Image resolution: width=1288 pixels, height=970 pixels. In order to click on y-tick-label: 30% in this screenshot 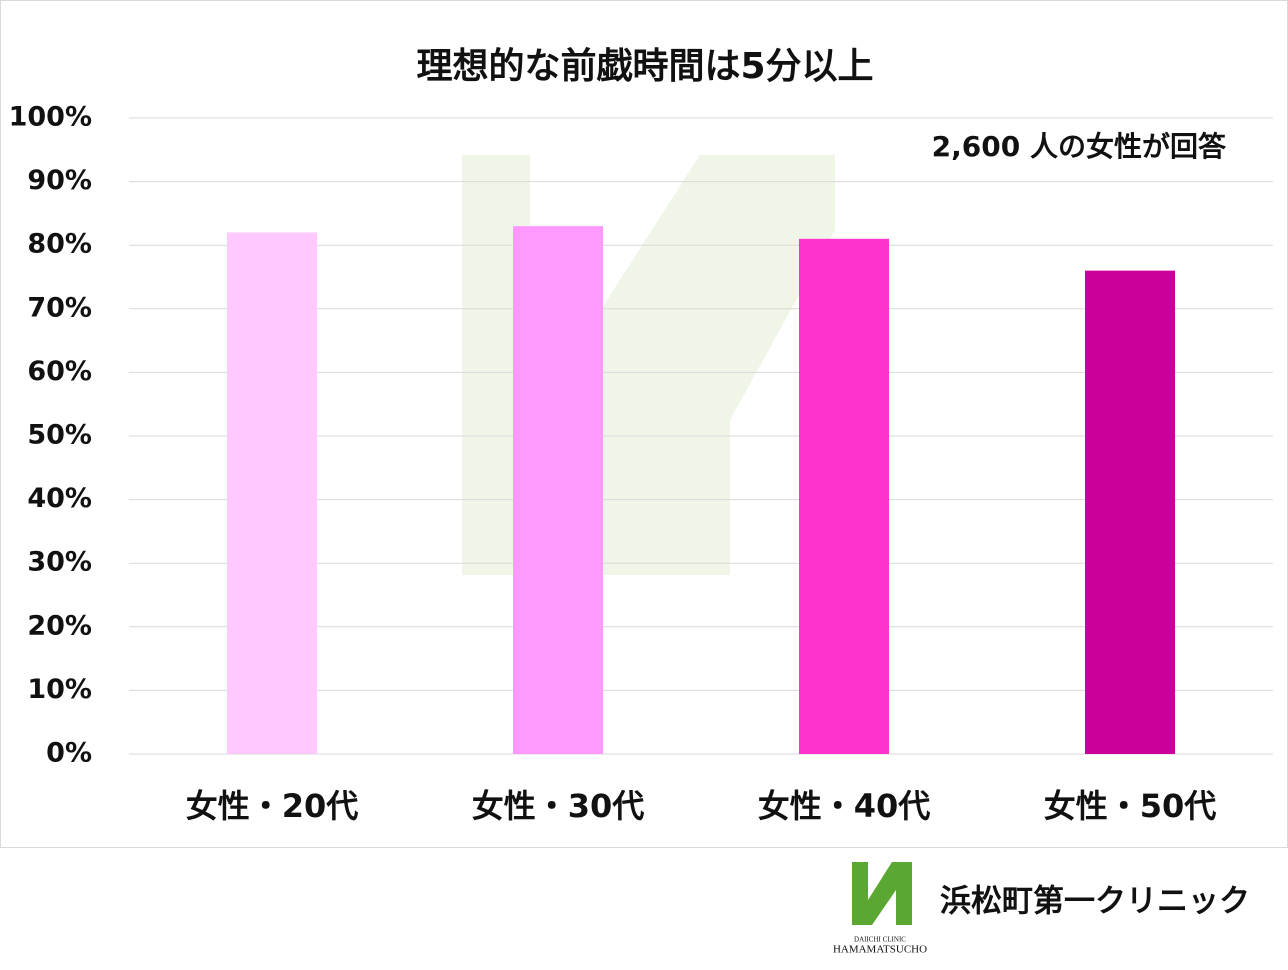, I will do `click(59, 562)`.